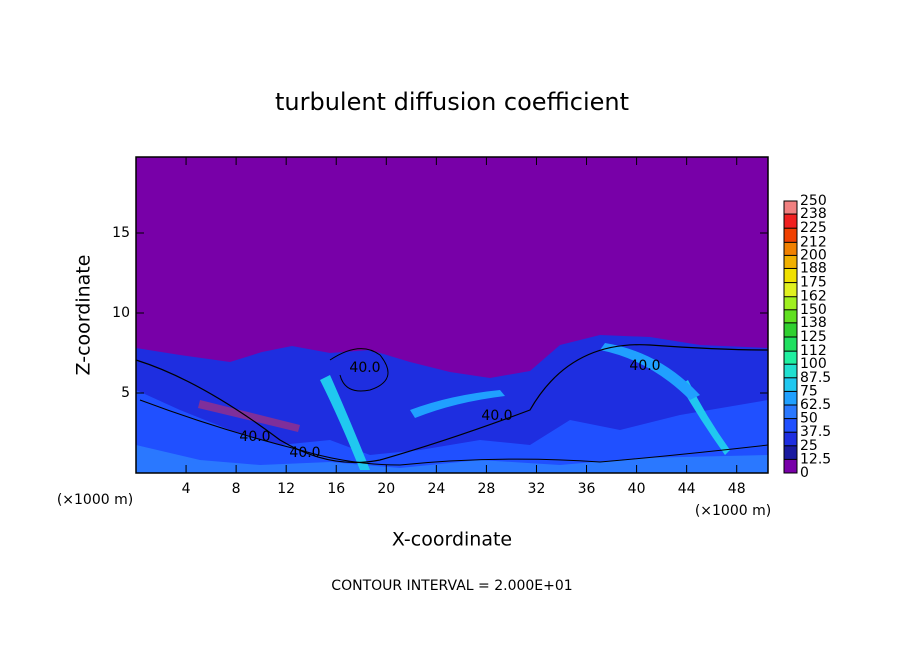 Image resolution: width=904 pixels, height=654 pixels. I want to click on x-axis-label: X-coordinate, so click(452, 540).